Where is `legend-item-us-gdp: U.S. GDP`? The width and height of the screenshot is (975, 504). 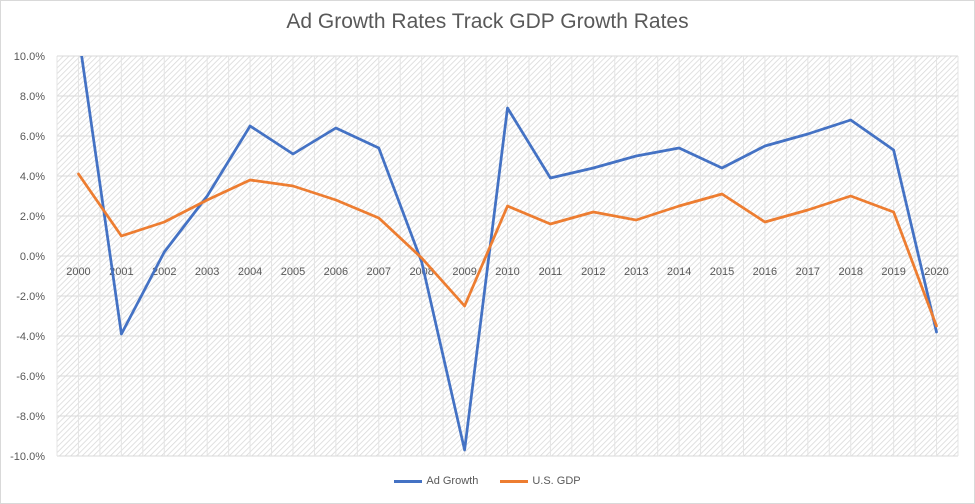 legend-item-us-gdp: U.S. GDP is located at coordinates (540, 481).